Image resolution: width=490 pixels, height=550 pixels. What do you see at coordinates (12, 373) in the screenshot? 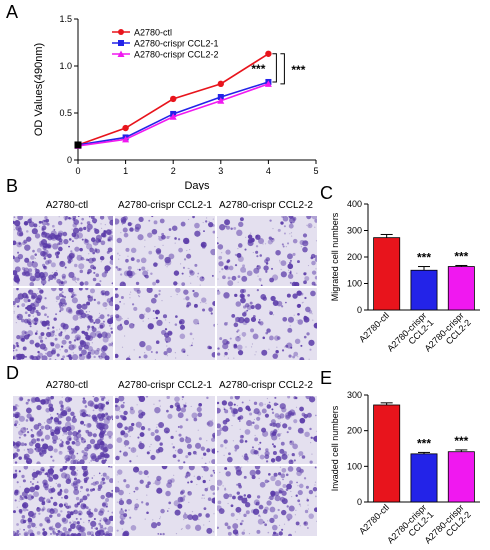
I see `panel-letter-d: D` at bounding box center [12, 373].